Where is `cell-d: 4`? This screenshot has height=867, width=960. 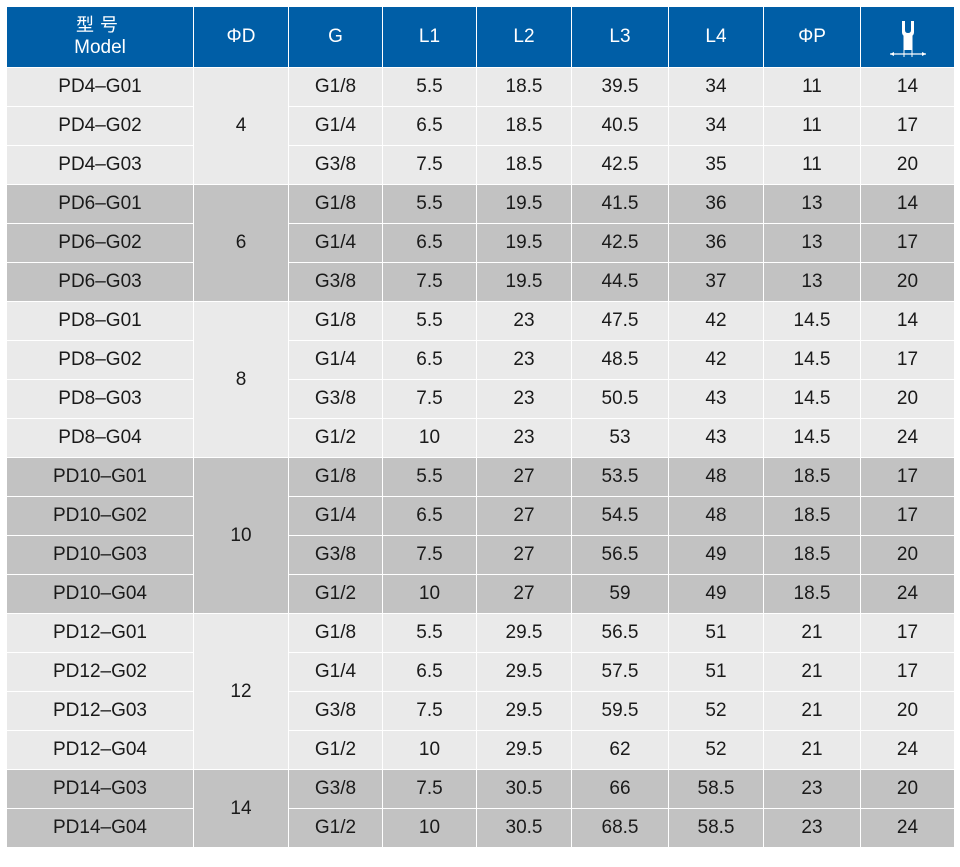
cell-d: 4 is located at coordinates (241, 126).